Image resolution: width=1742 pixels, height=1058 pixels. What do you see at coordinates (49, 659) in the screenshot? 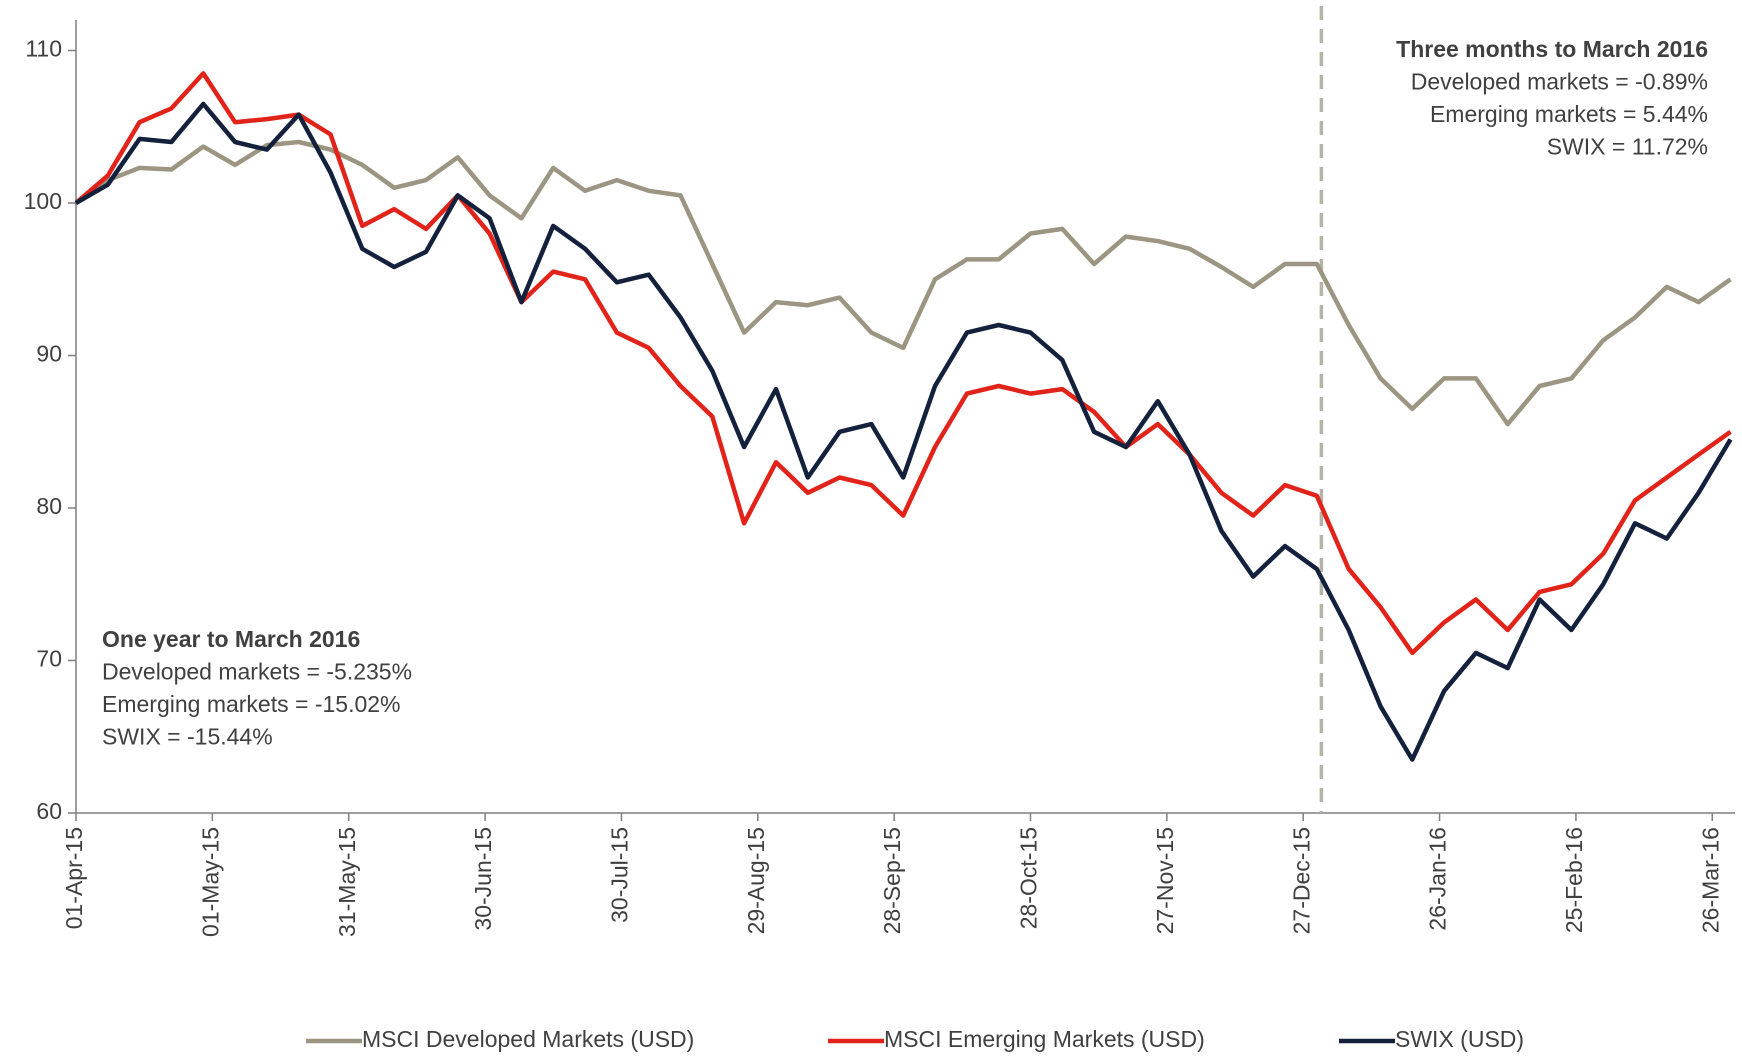
I see `y-tick-label: 70` at bounding box center [49, 659].